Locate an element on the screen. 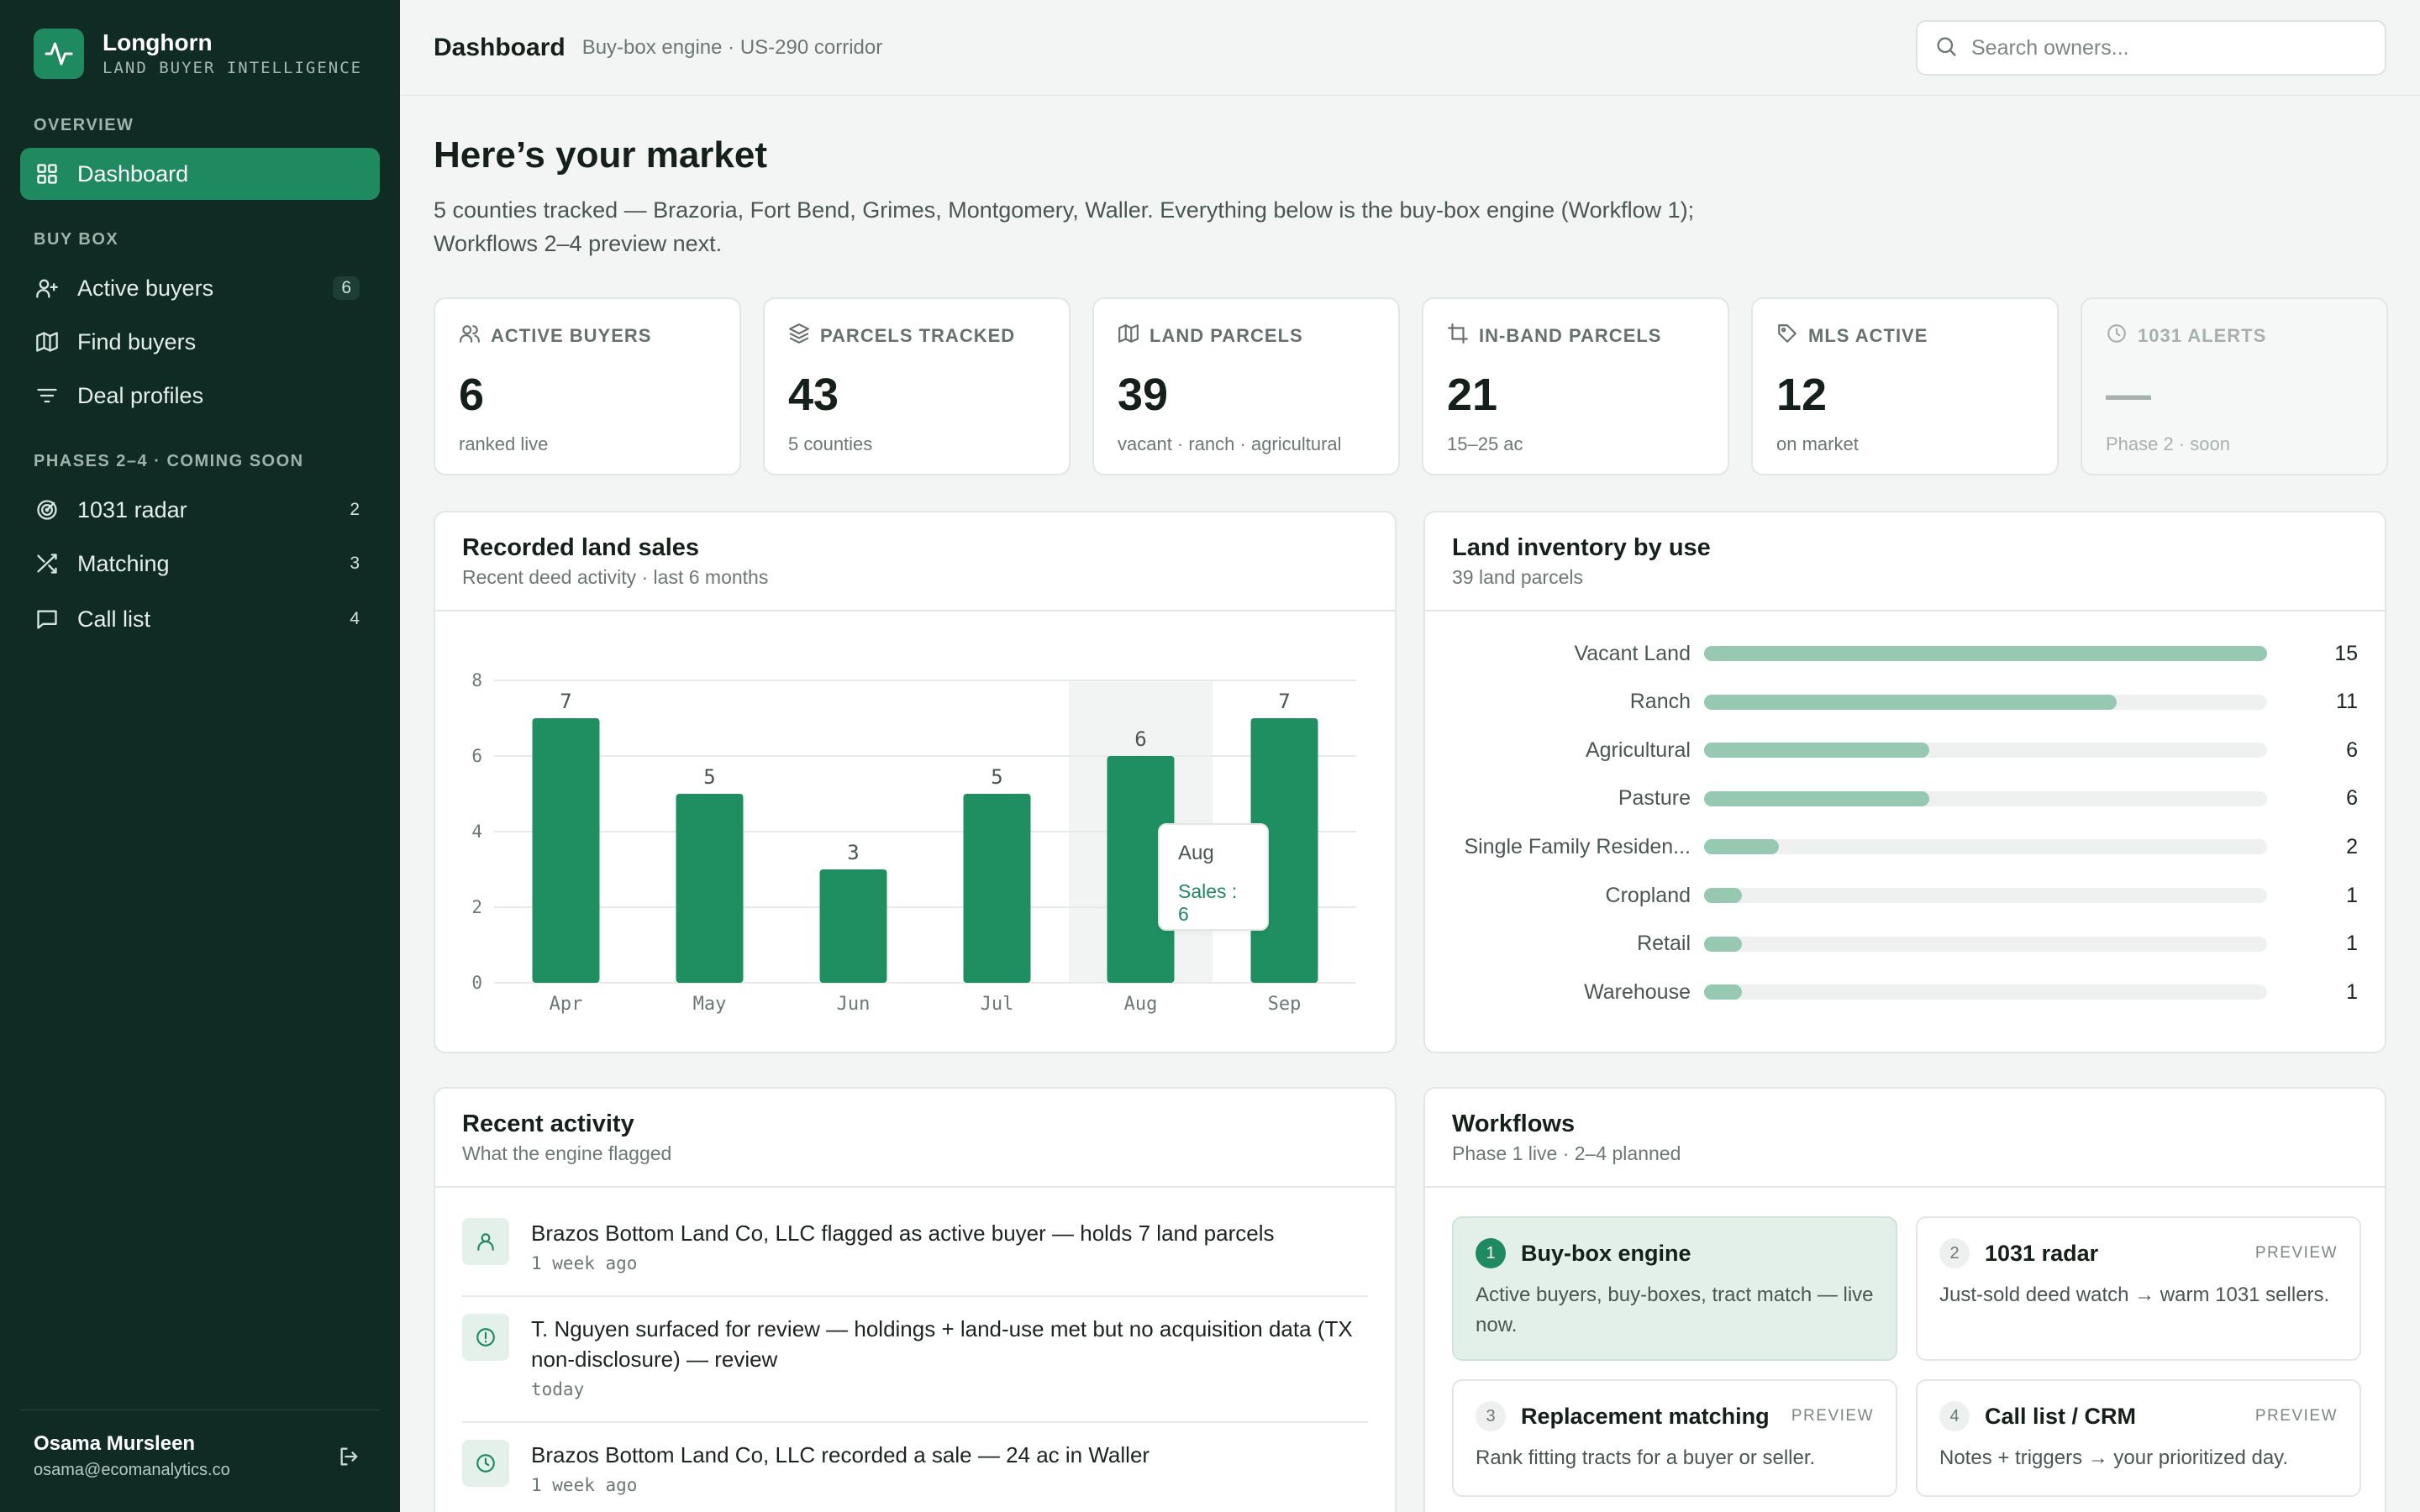 Image resolution: width=2420 pixels, height=1512 pixels. radar-icon is located at coordinates (47, 509).